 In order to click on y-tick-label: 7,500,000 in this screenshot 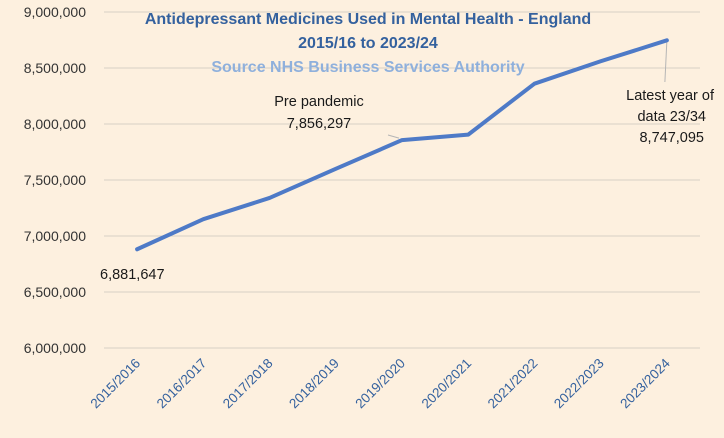, I will do `click(55, 180)`.